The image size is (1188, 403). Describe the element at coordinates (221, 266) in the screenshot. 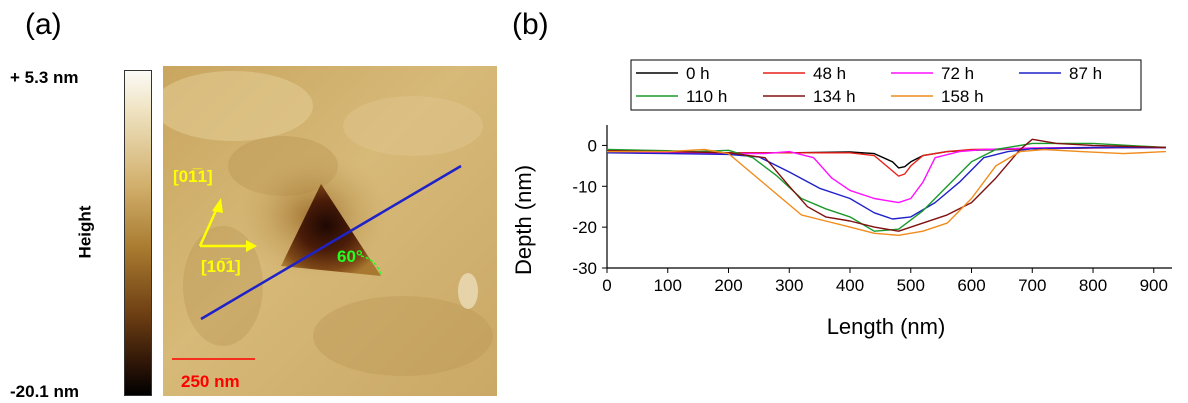

I see `direction-label-10-1: [10̅1]` at that location.